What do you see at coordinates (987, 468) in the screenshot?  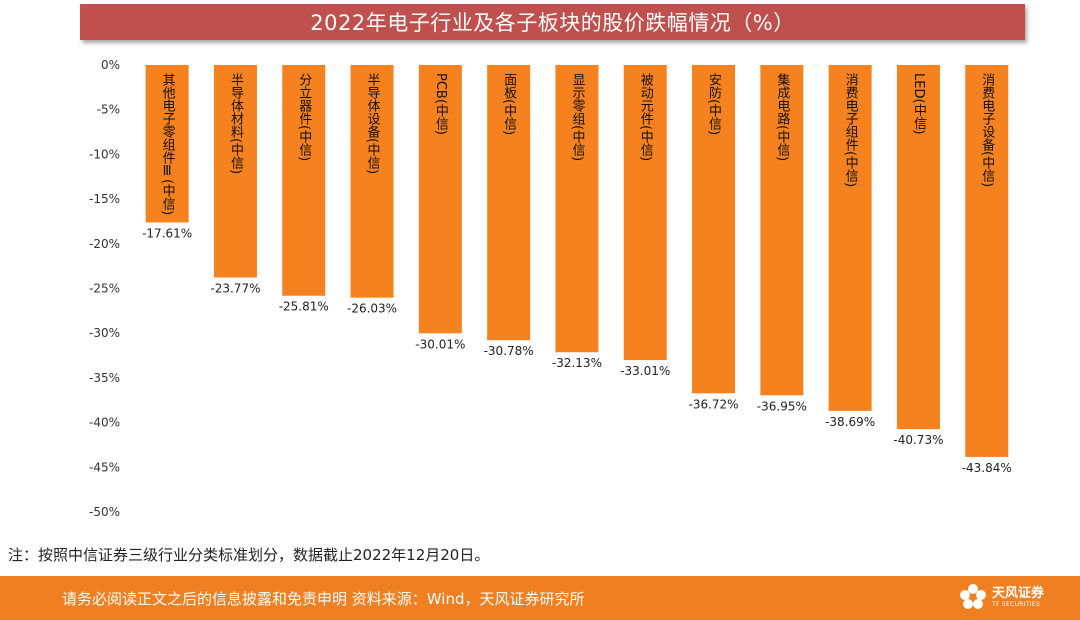 I see `data-label: -43.84%` at bounding box center [987, 468].